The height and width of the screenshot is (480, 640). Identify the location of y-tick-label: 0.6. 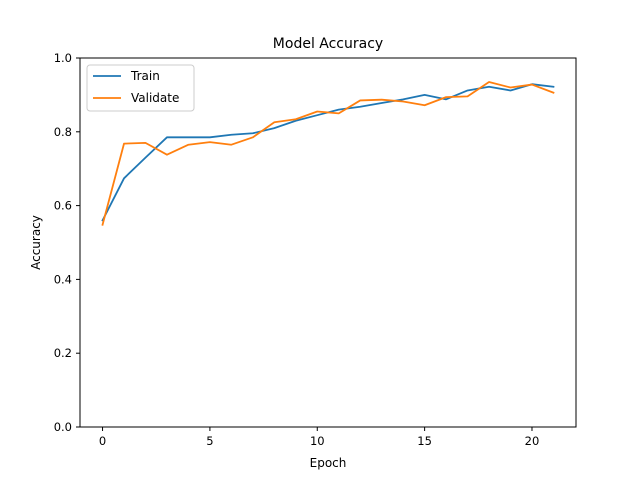
(63, 206).